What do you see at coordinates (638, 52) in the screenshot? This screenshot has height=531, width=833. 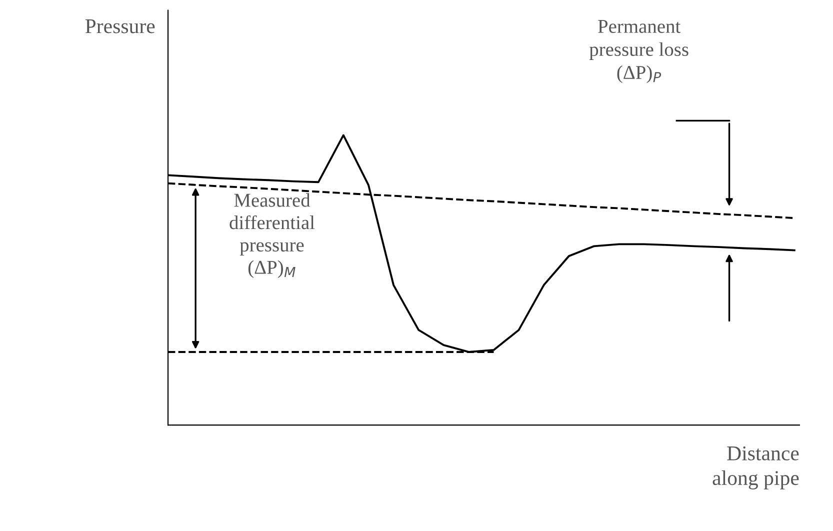 I see `text: Permanent pressure loss (ΔP)$_{P}$` at bounding box center [638, 52].